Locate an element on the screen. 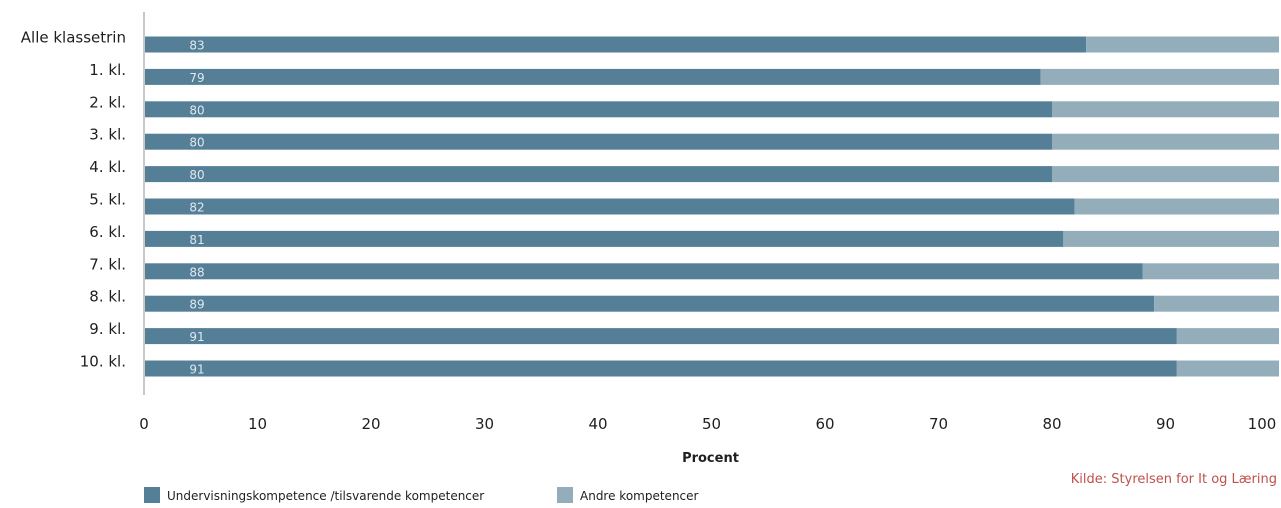 This screenshot has width=1281, height=508. data-label: 82 is located at coordinates (196, 208).